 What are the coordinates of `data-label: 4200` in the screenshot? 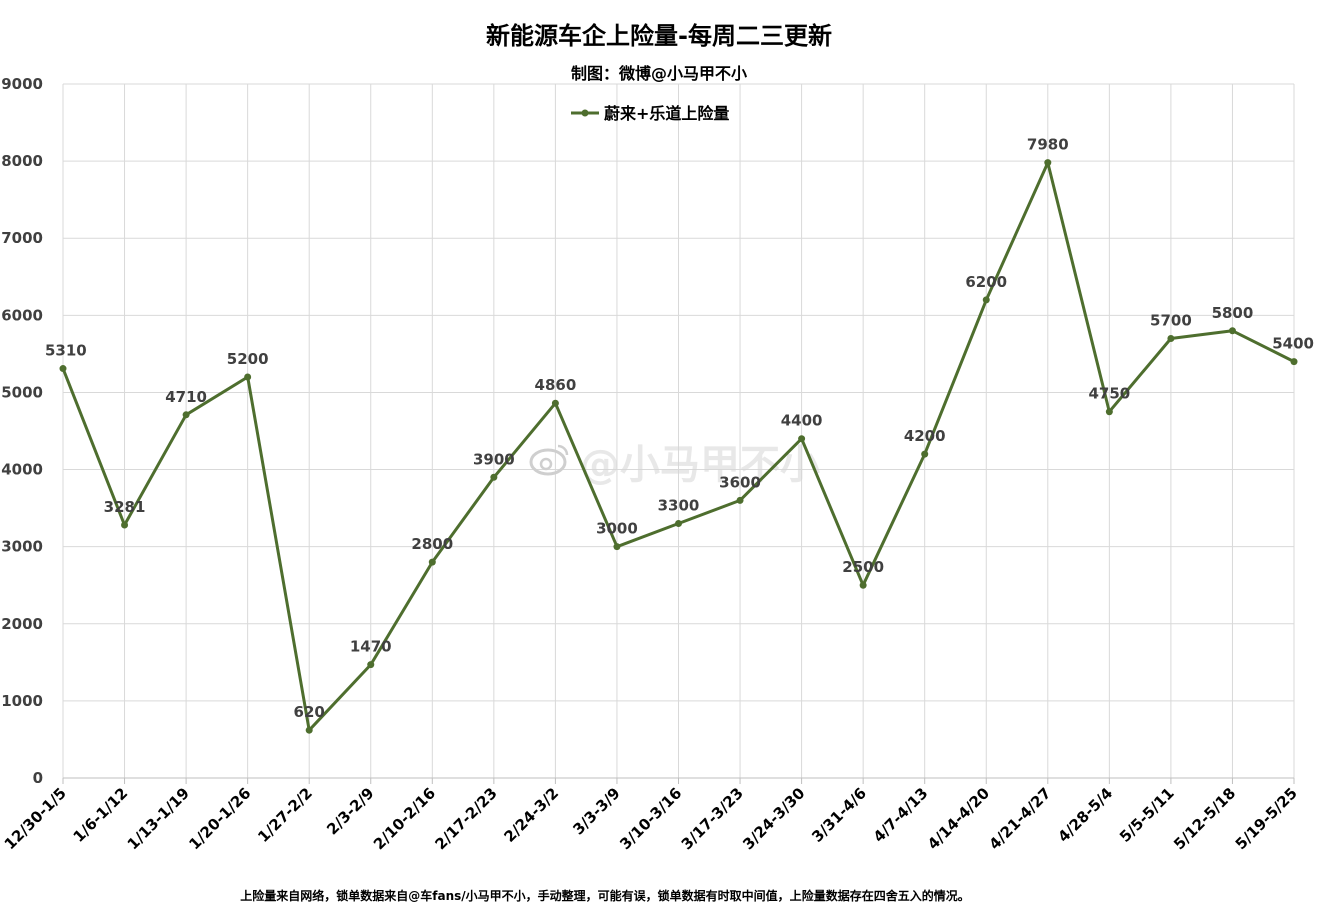 It's located at (925, 436).